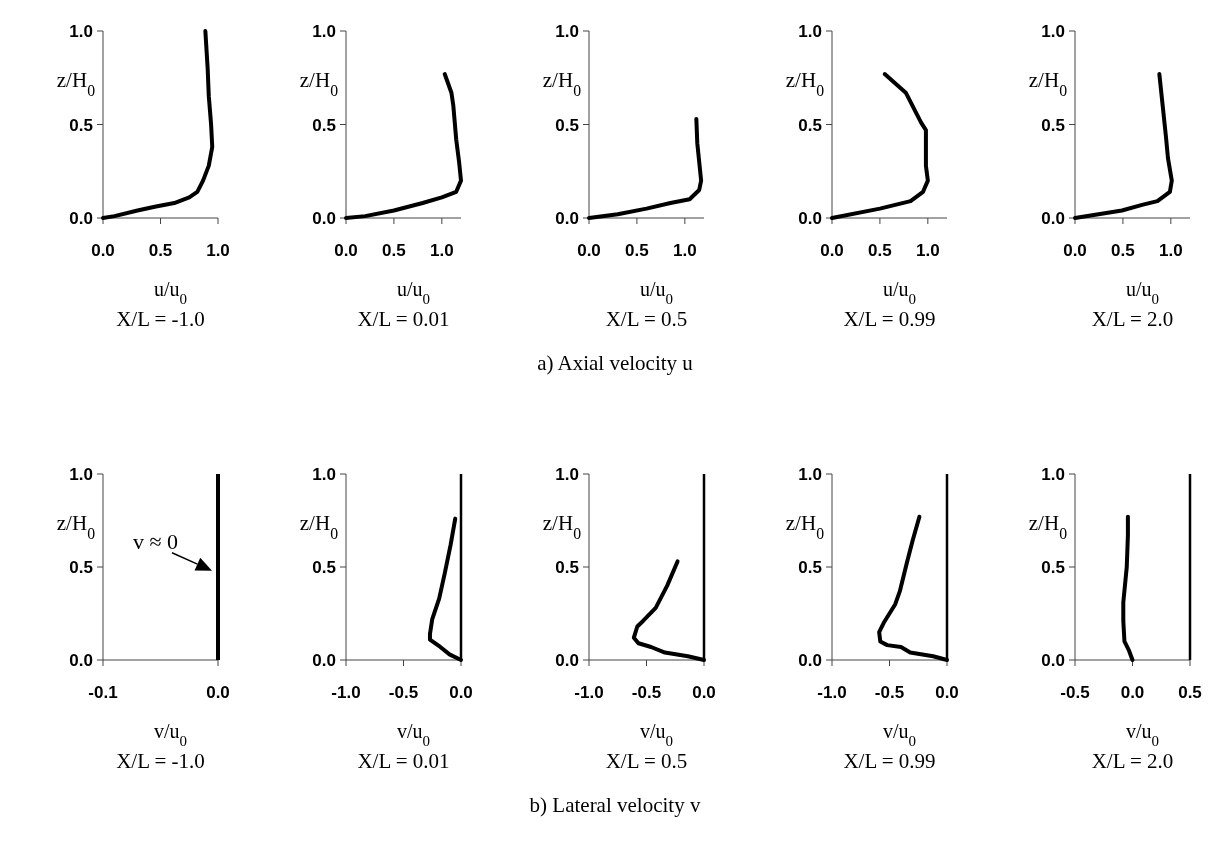 The image size is (1217, 845). Describe the element at coordinates (103, 692) in the screenshot. I see `x-tick-label: -0.1` at that location.